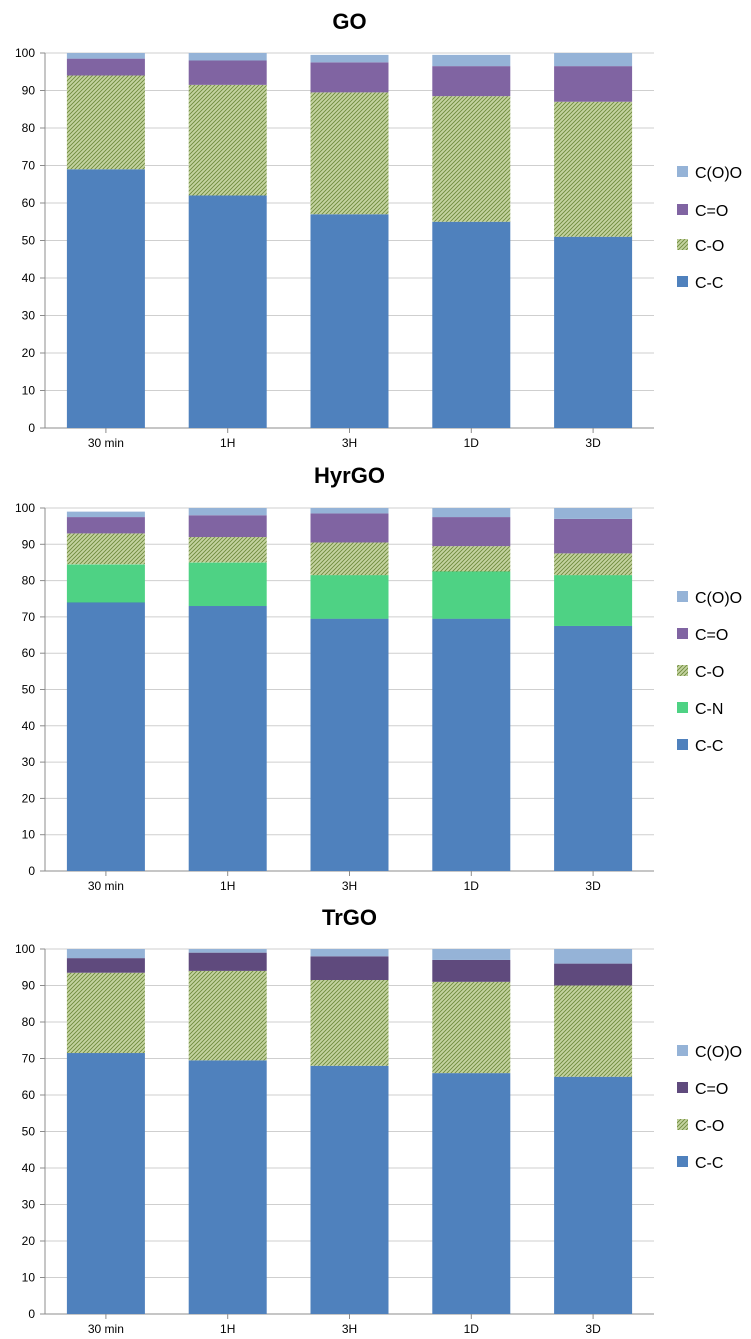 The height and width of the screenshot is (1339, 751). What do you see at coordinates (349, 21) in the screenshot?
I see `chart-title: GO` at bounding box center [349, 21].